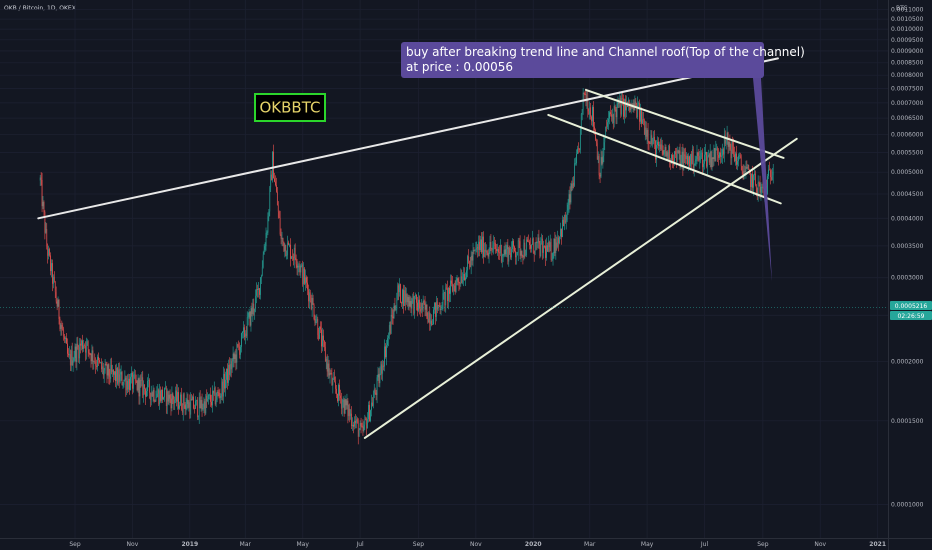  What do you see at coordinates (582, 60) in the screenshot?
I see `callout-box` at bounding box center [582, 60].